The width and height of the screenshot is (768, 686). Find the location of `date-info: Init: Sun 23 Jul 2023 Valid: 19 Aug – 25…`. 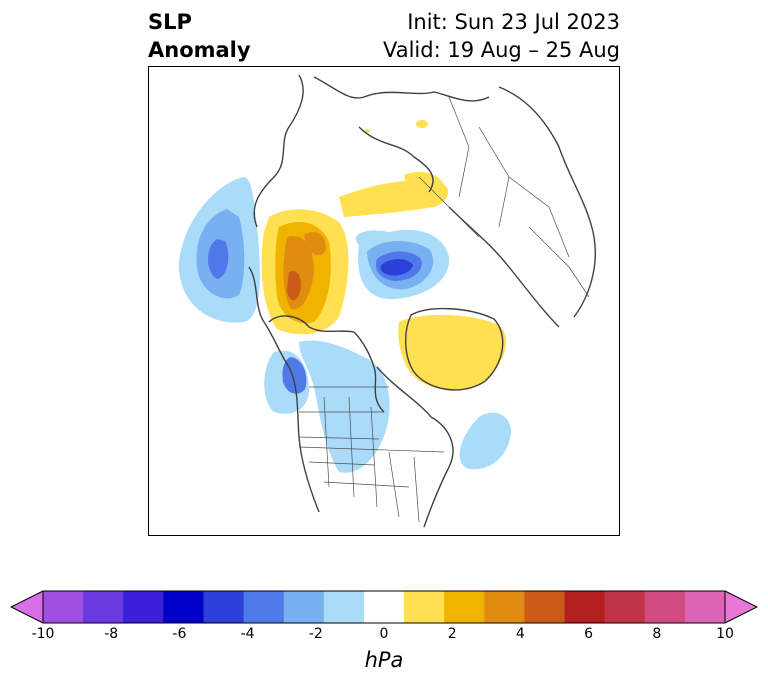

date-info: Init: Sun 23 Jul 2023 Valid: 19 Aug – 25… is located at coordinates (501, 36).